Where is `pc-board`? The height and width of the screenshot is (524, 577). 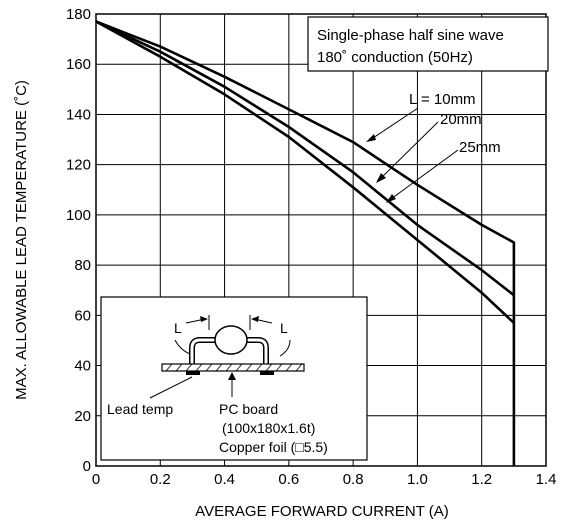 pc-board is located at coordinates (233, 367).